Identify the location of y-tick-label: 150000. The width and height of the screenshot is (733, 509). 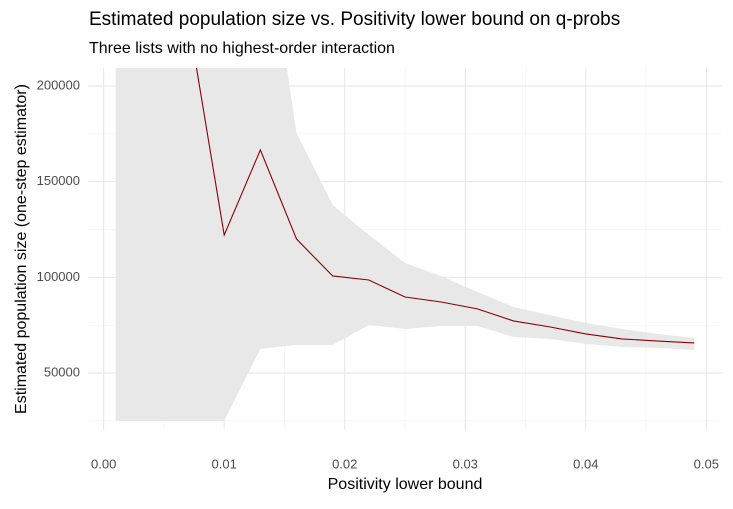
(58, 180).